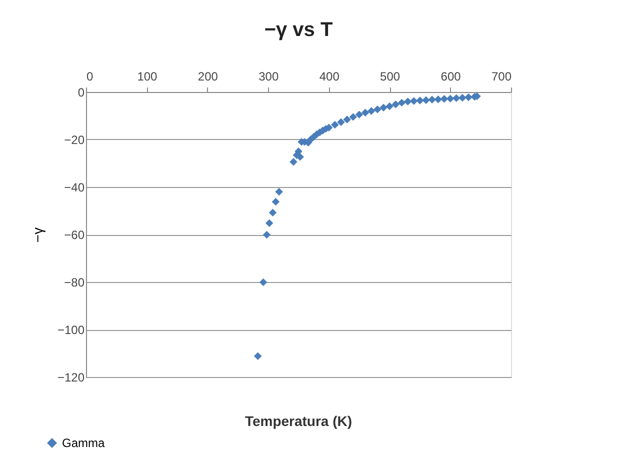  Describe the element at coordinates (451, 77) in the screenshot. I see `x-tick-label: 600` at that location.